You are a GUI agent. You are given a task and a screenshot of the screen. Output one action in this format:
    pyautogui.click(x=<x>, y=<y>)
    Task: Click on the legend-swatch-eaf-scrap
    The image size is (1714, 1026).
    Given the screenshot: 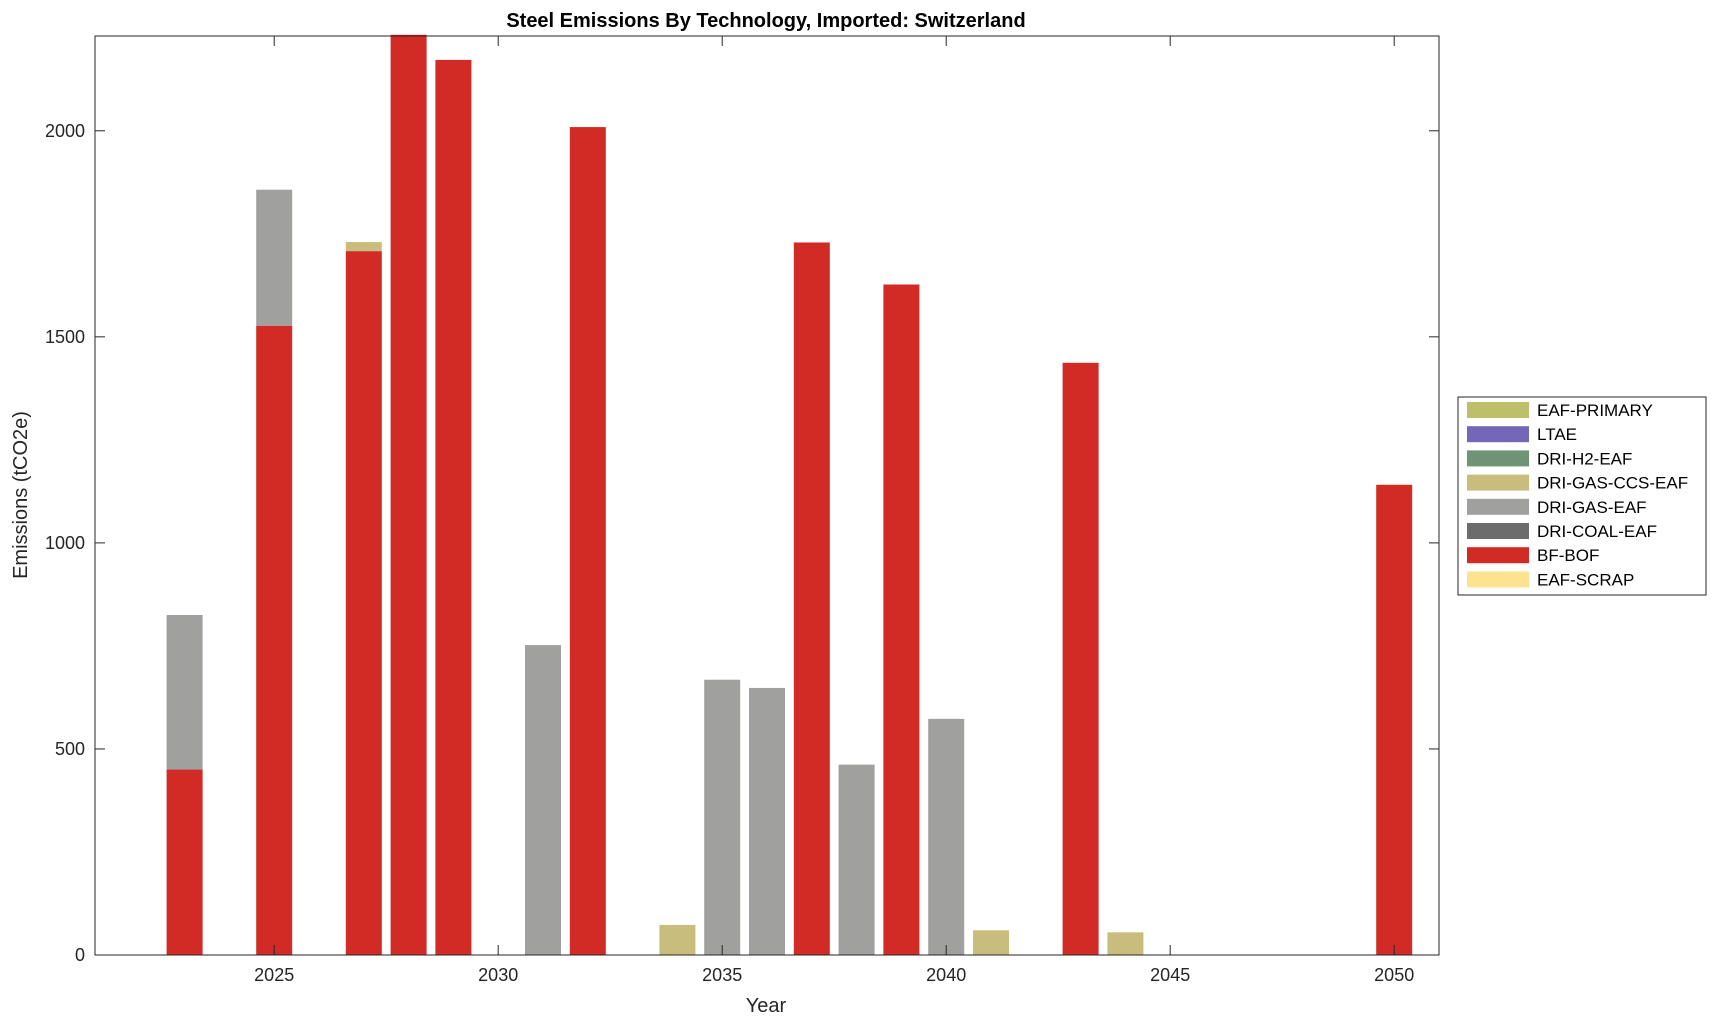 What is the action you would take?
    pyautogui.click(x=1498, y=579)
    